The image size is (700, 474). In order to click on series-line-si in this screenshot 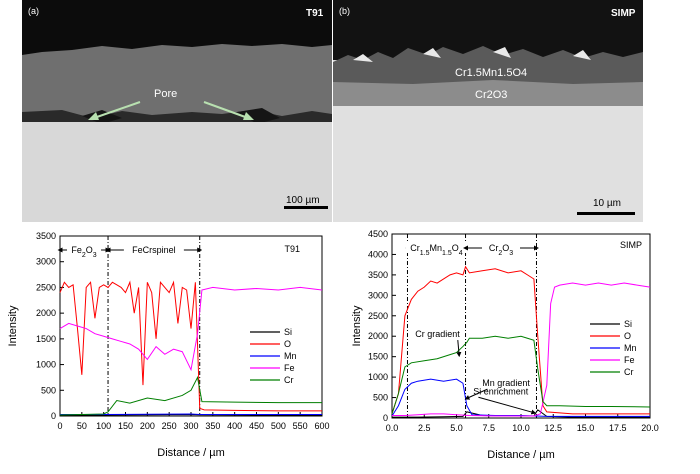, I will do `click(191, 414)`.